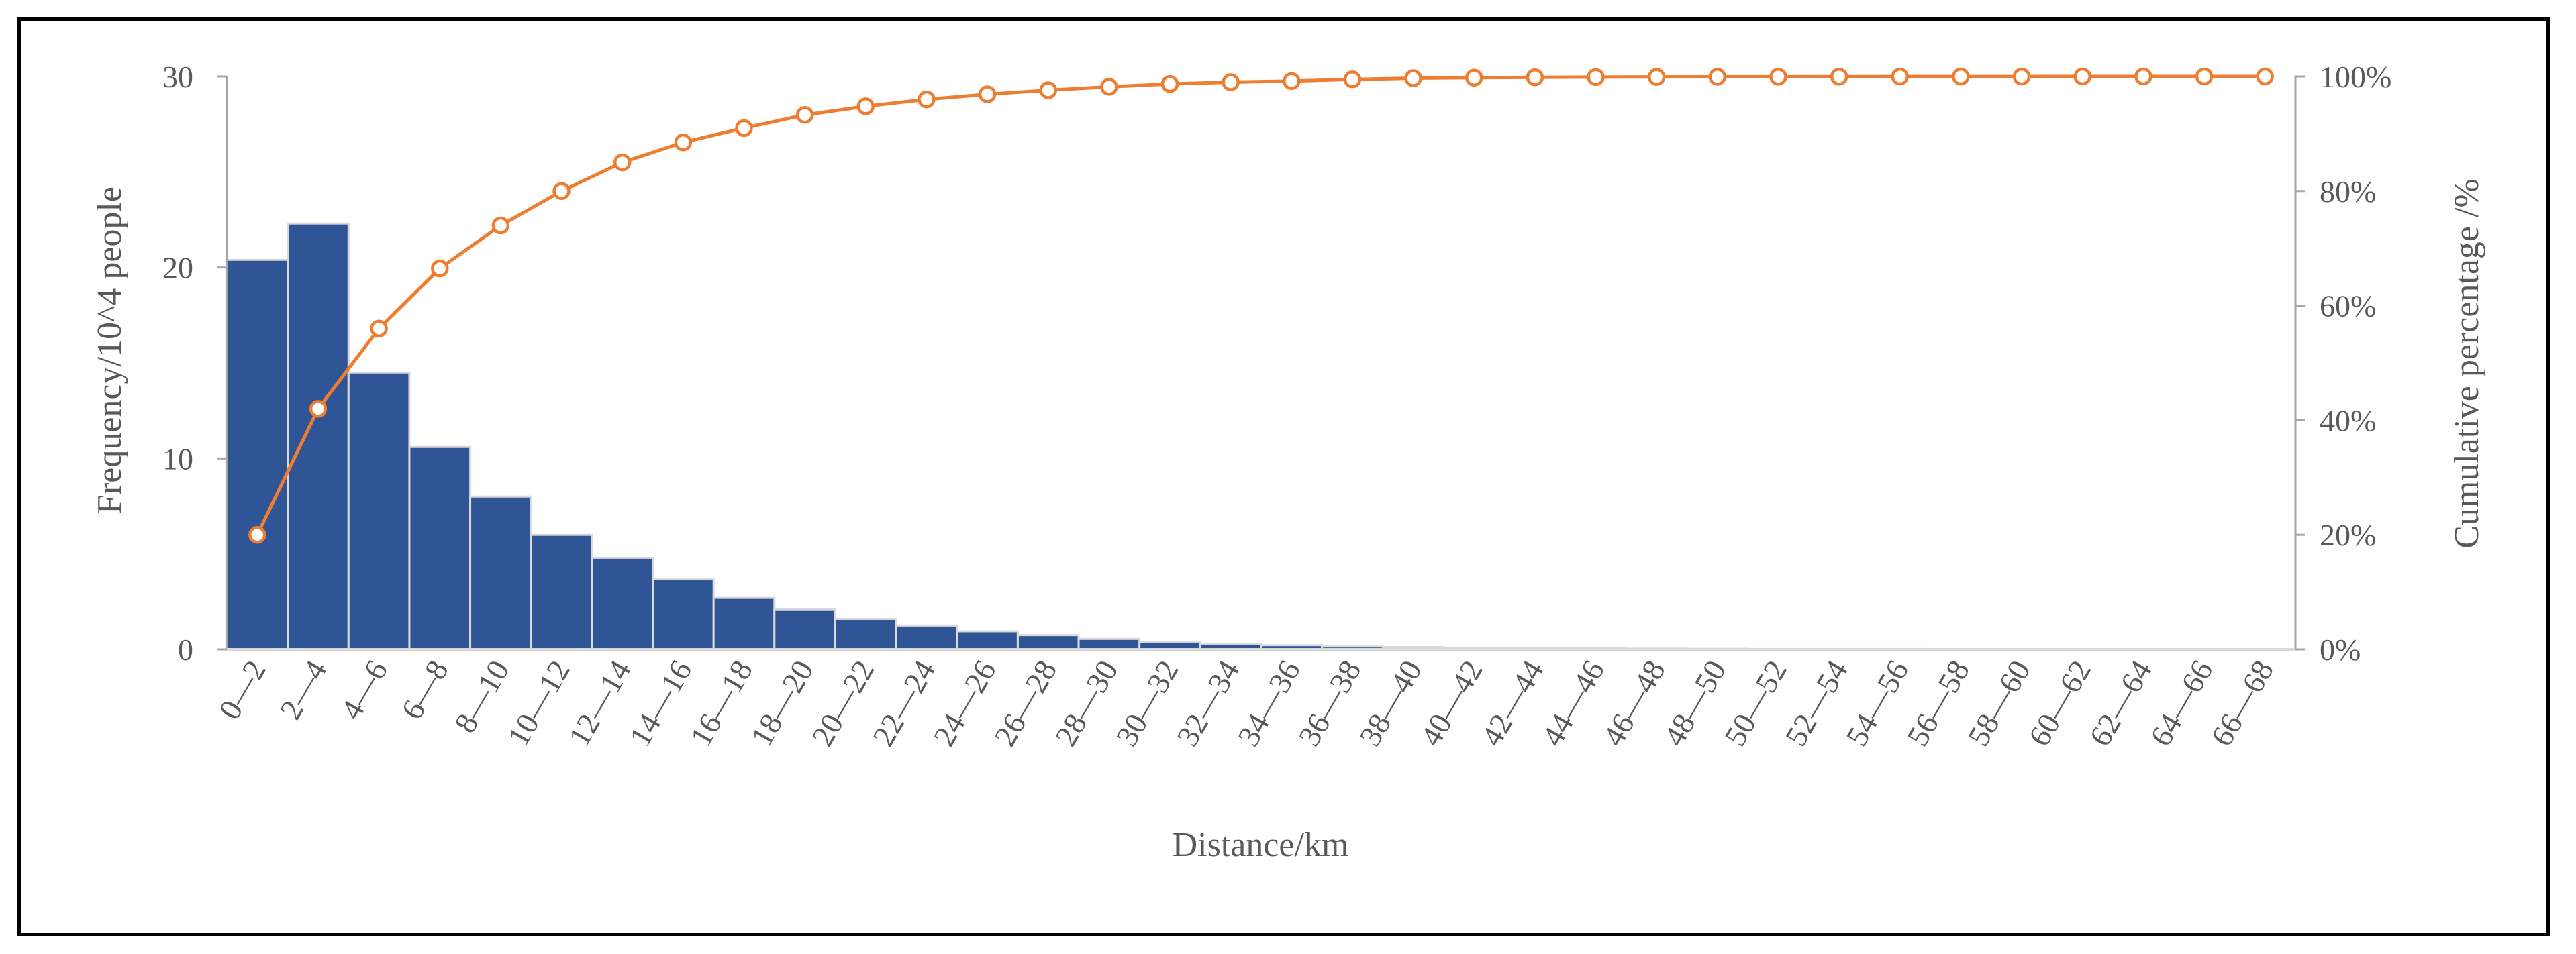 Image resolution: width=2576 pixels, height=954 pixels. I want to click on y-tick-label: 30, so click(177, 77).